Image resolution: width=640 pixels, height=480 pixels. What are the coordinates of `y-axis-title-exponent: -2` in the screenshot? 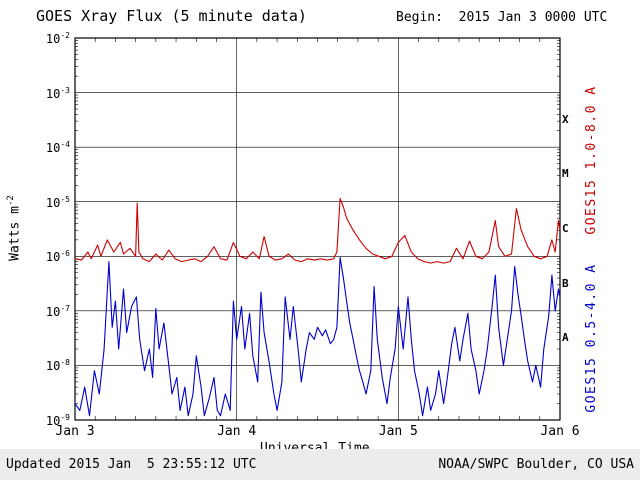 It's located at (11, 201).